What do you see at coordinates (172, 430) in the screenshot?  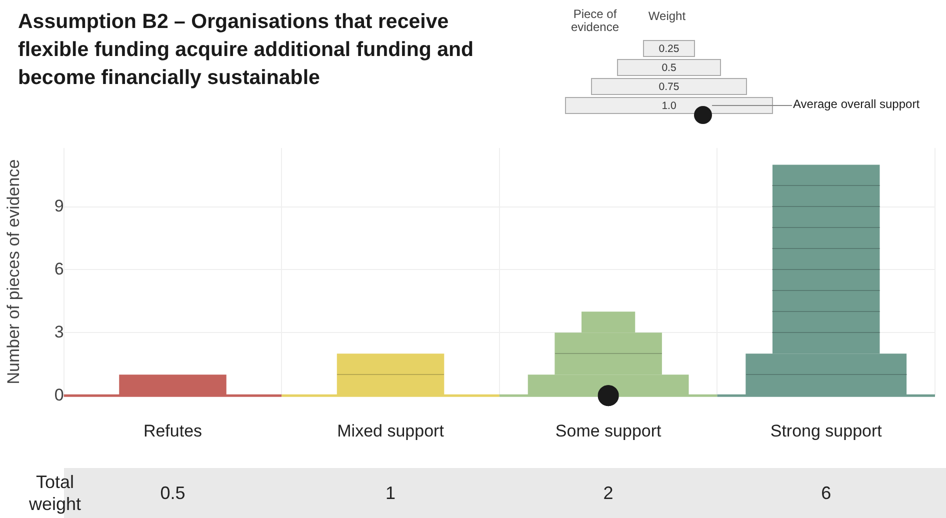 I see `x-tick-label: Refutes` at bounding box center [172, 430].